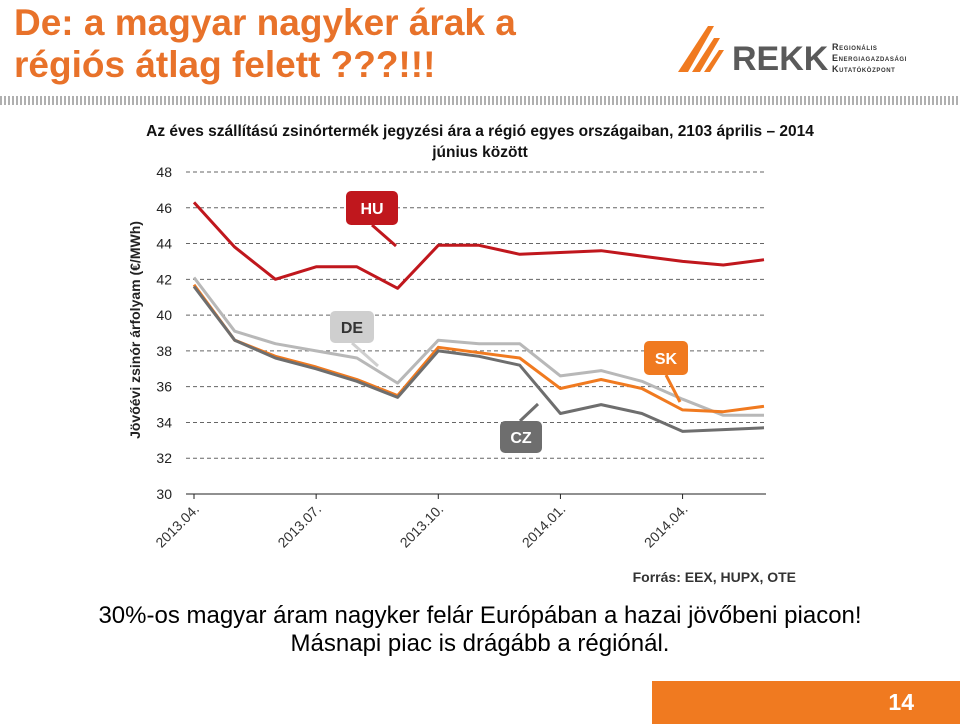  I want to click on y-tick-label: 44, so click(164, 244).